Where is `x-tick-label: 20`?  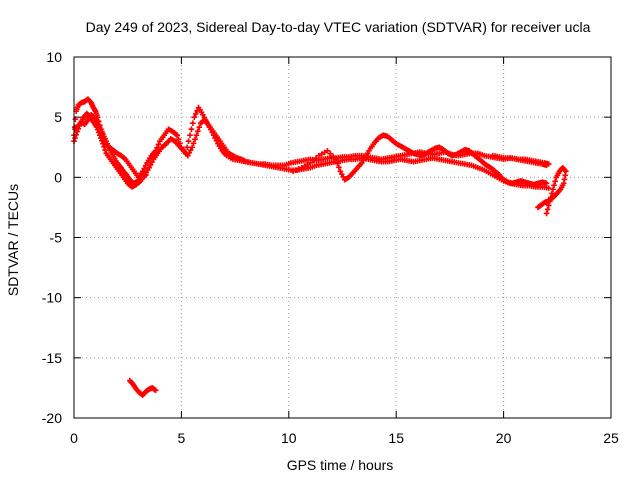
x-tick-label: 20 is located at coordinates (504, 438).